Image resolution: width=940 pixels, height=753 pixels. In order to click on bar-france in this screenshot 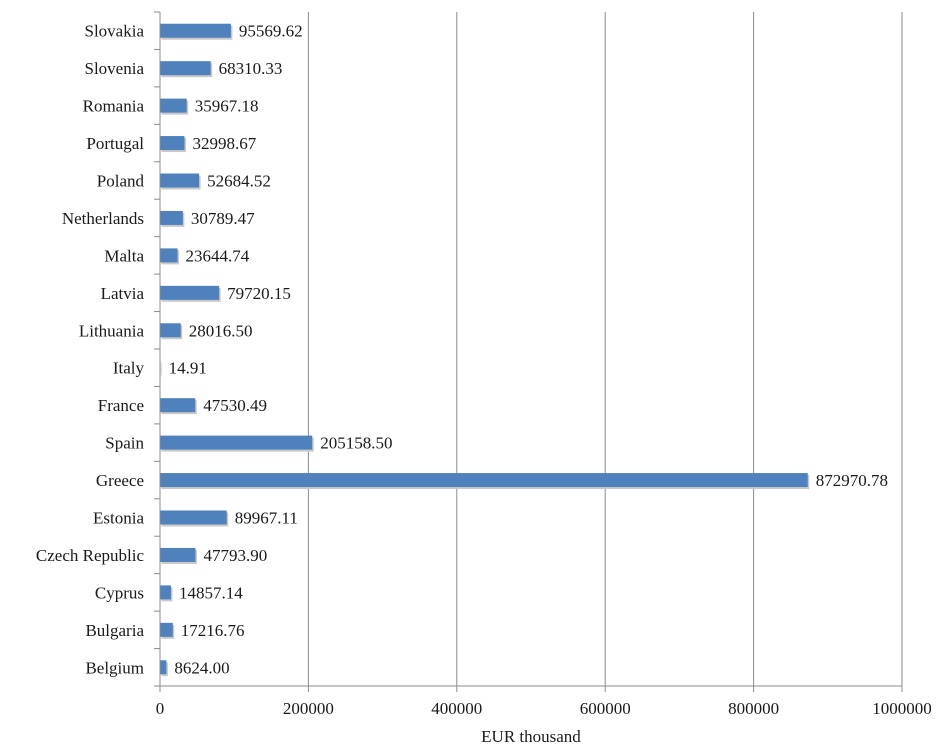, I will do `click(178, 405)`.